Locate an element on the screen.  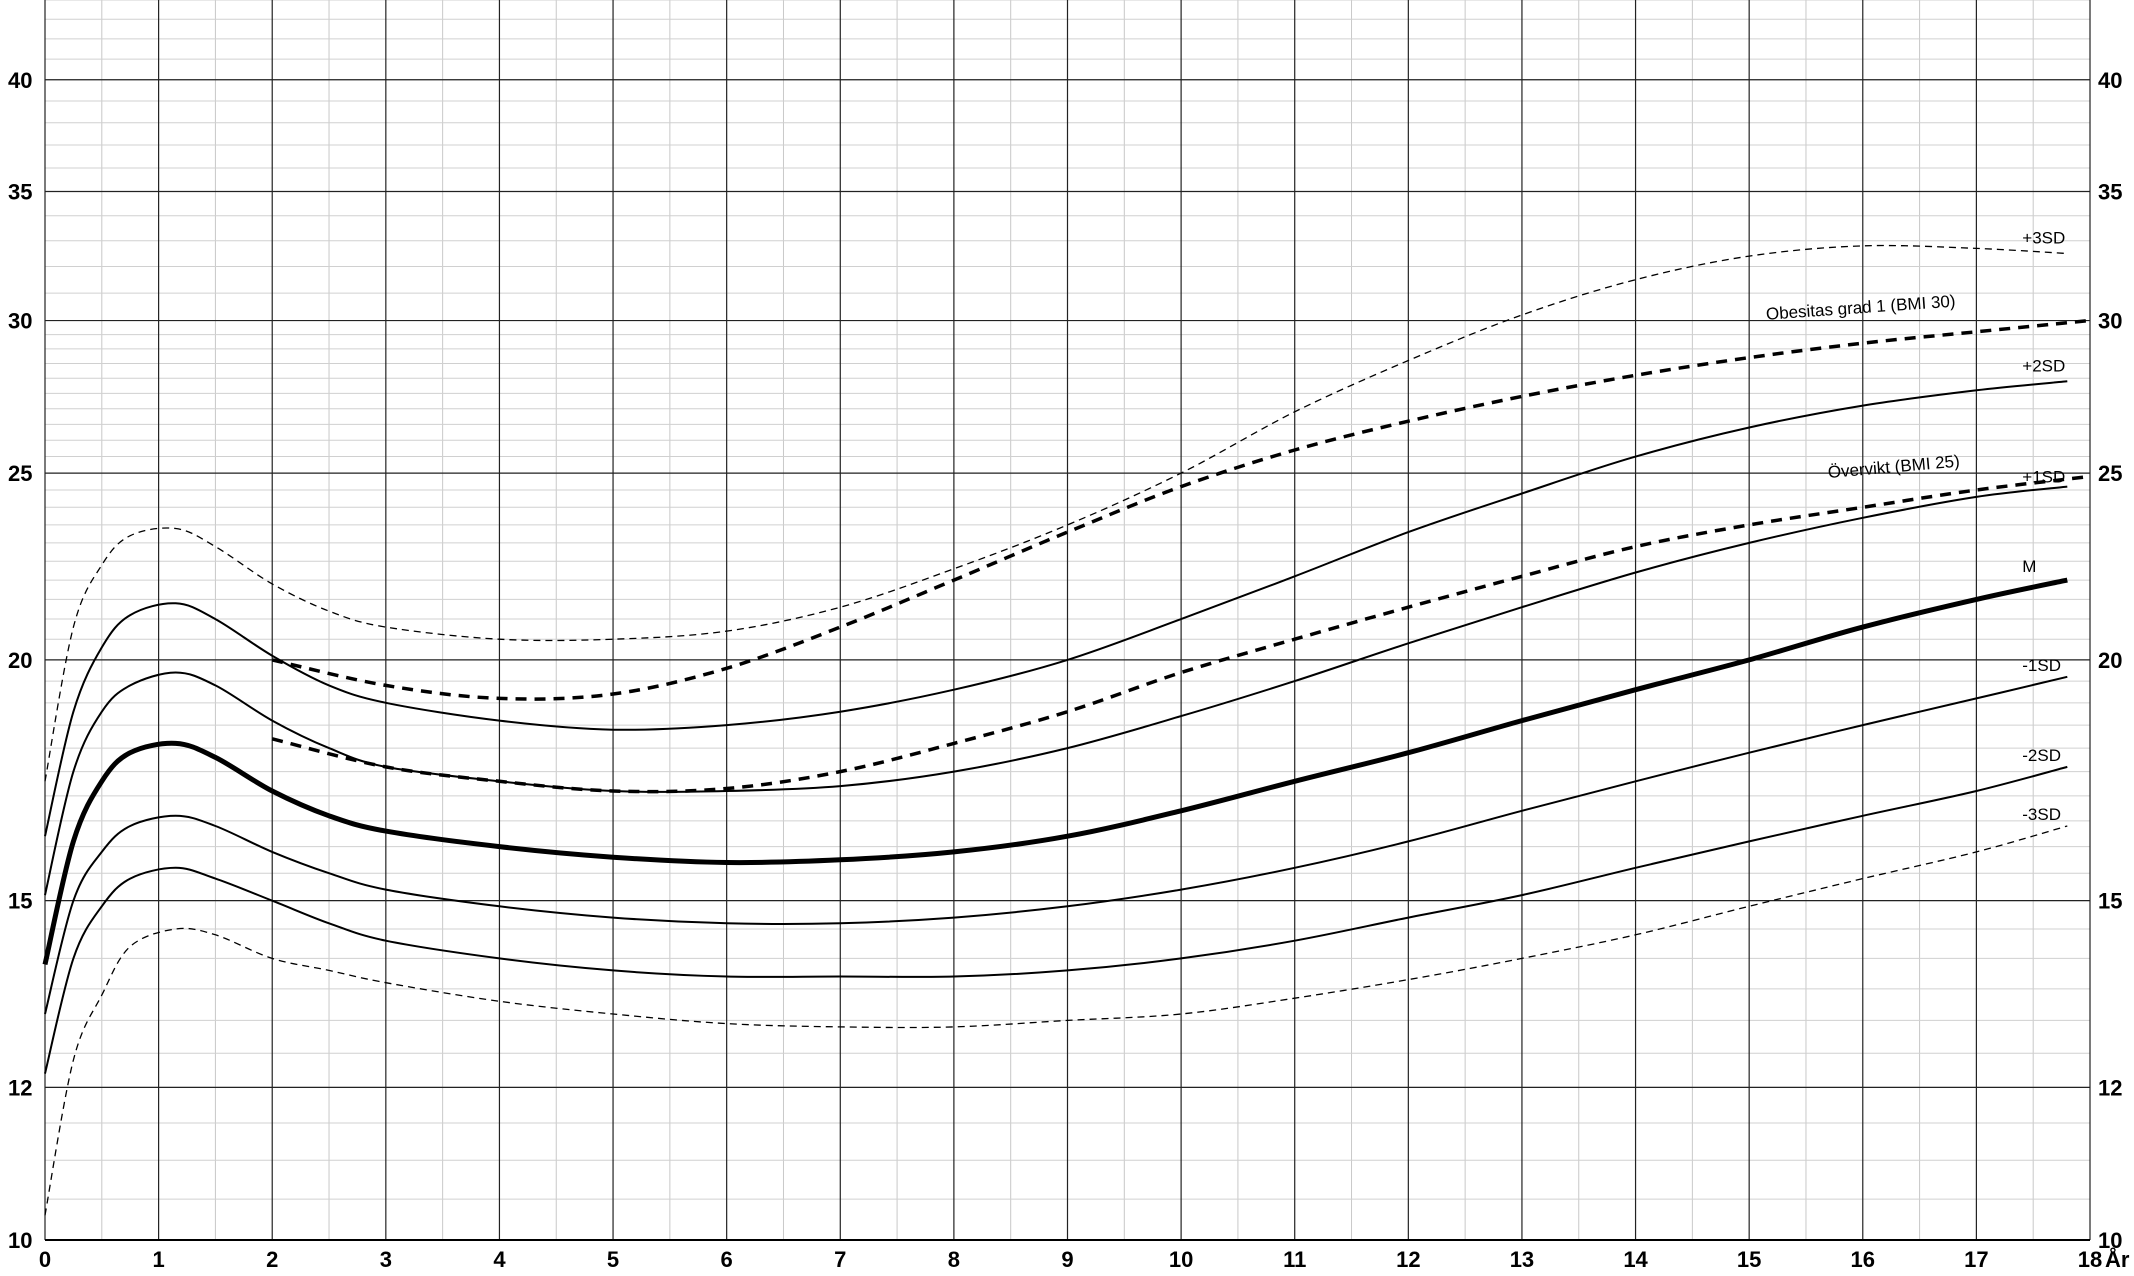
y-tick-label-right: 12 is located at coordinates (2110, 1087).